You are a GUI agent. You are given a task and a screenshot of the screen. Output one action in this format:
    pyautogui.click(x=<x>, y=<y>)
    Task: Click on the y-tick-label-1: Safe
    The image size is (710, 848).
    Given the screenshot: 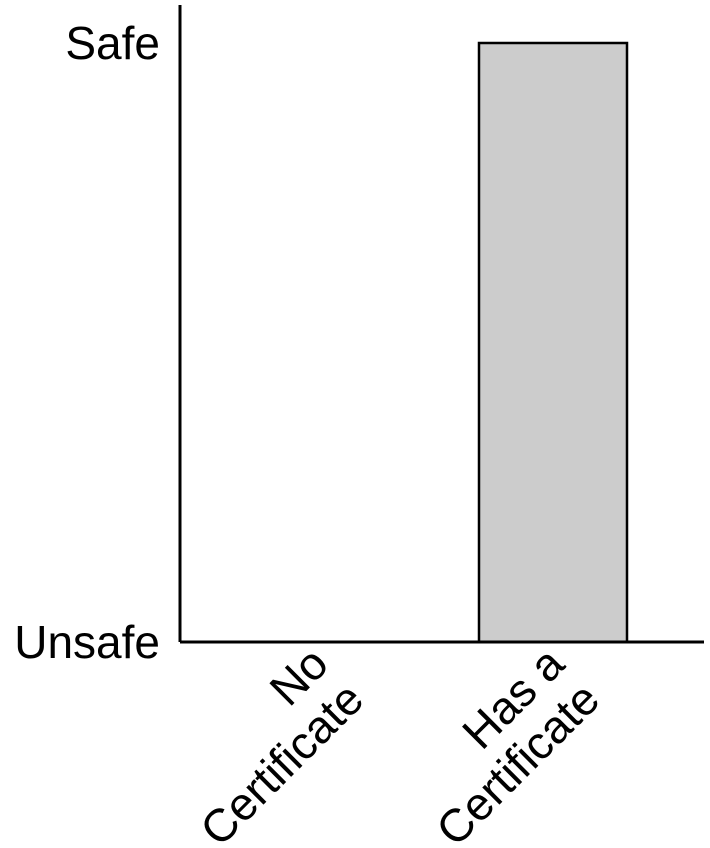 What is the action you would take?
    pyautogui.click(x=112, y=43)
    